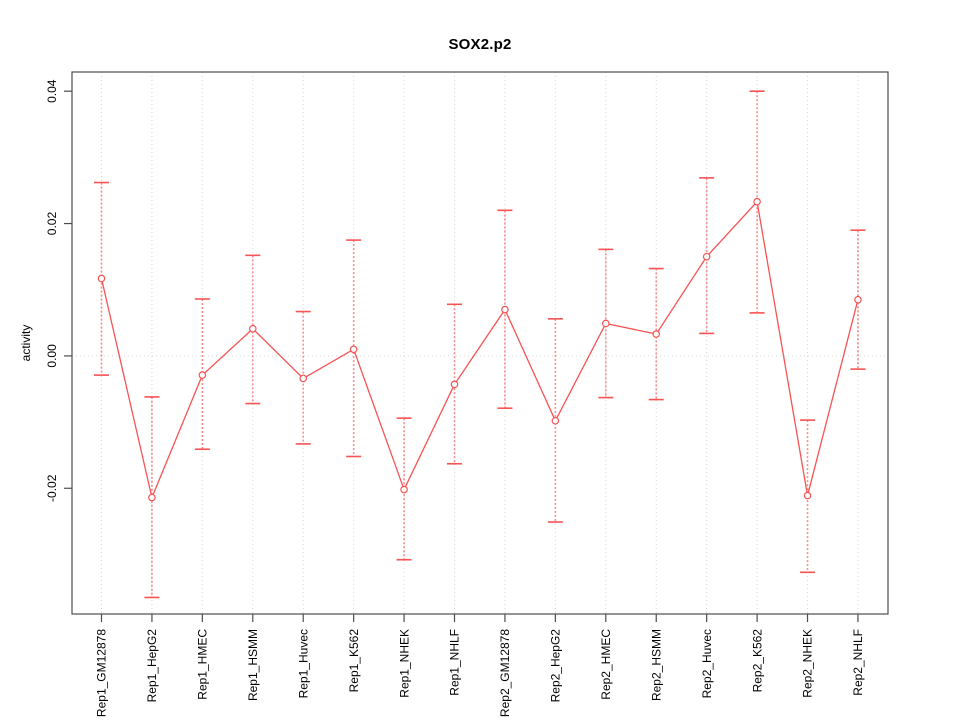  I want to click on x-tick-label: Rep1_HSMM, so click(253, 665).